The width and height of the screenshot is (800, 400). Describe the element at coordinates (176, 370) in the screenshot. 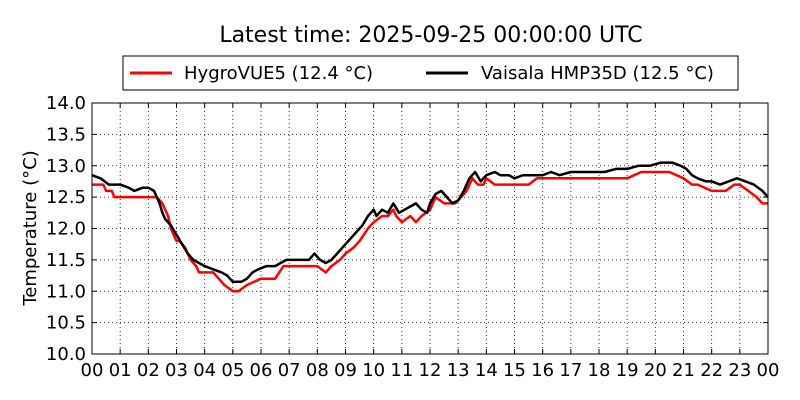

I see `x-tick-label: 03` at that location.